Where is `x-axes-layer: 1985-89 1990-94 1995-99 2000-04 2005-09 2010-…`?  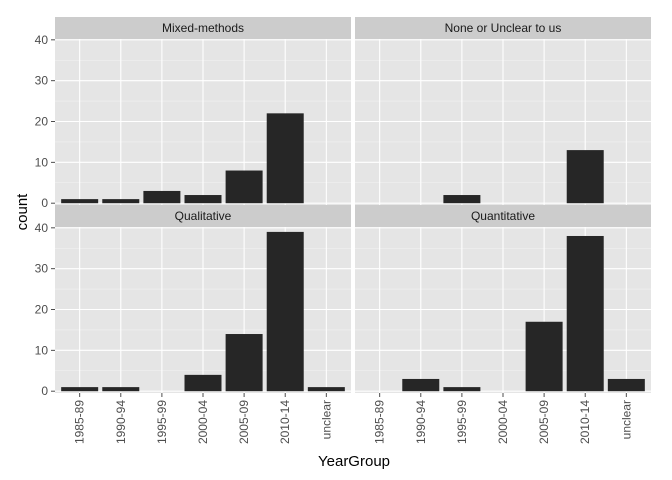 x-axes-layer: 1985-89 1990-94 1995-99 2000-04 2005-09 2010-… is located at coordinates (353, 418).